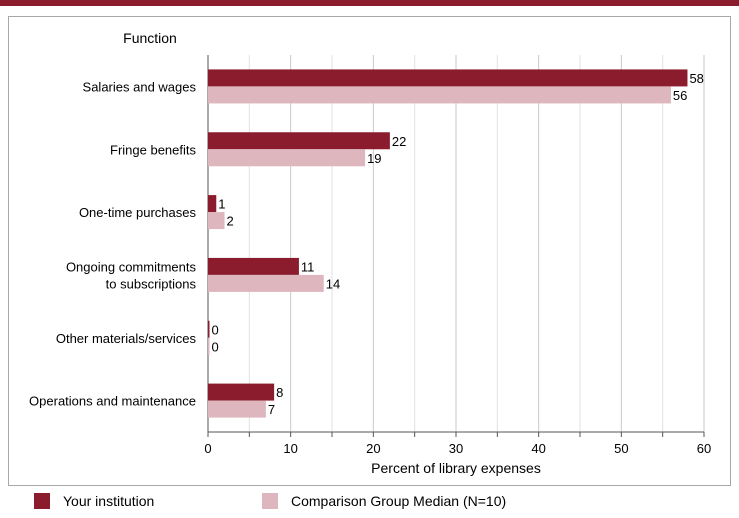 This screenshot has width=739, height=518. Describe the element at coordinates (42, 501) in the screenshot. I see `legend-swatch-your-institution` at that location.